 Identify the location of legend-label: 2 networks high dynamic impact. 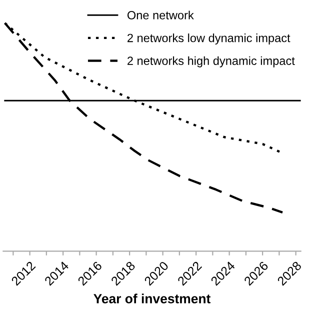
(211, 62).